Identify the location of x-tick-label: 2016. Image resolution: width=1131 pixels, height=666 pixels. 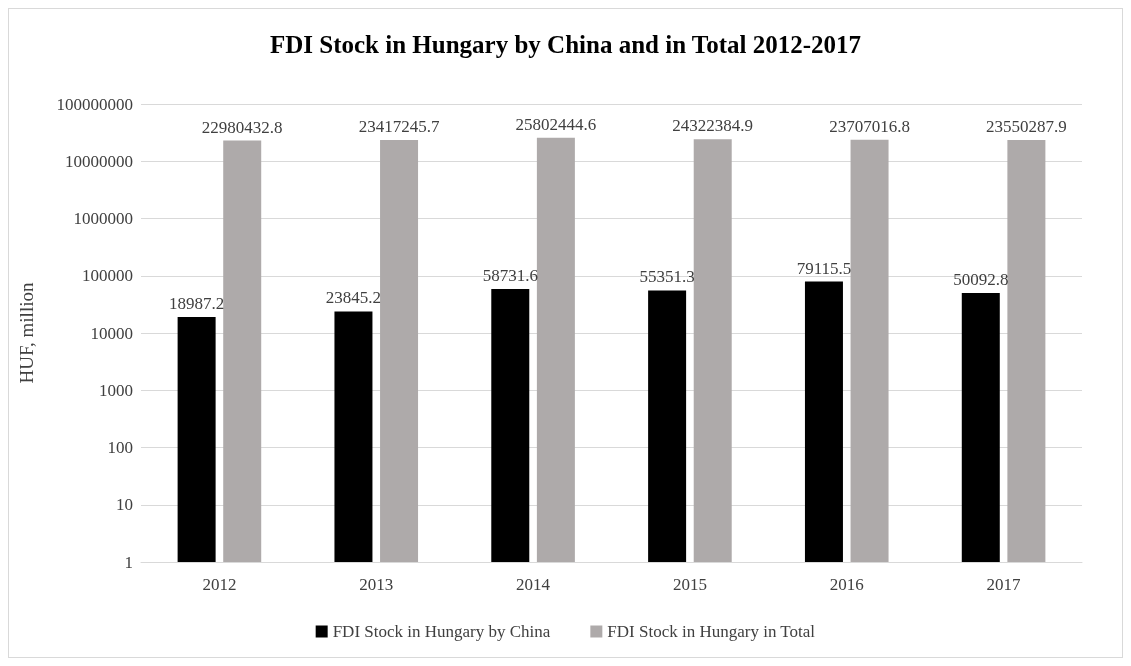
(846, 584).